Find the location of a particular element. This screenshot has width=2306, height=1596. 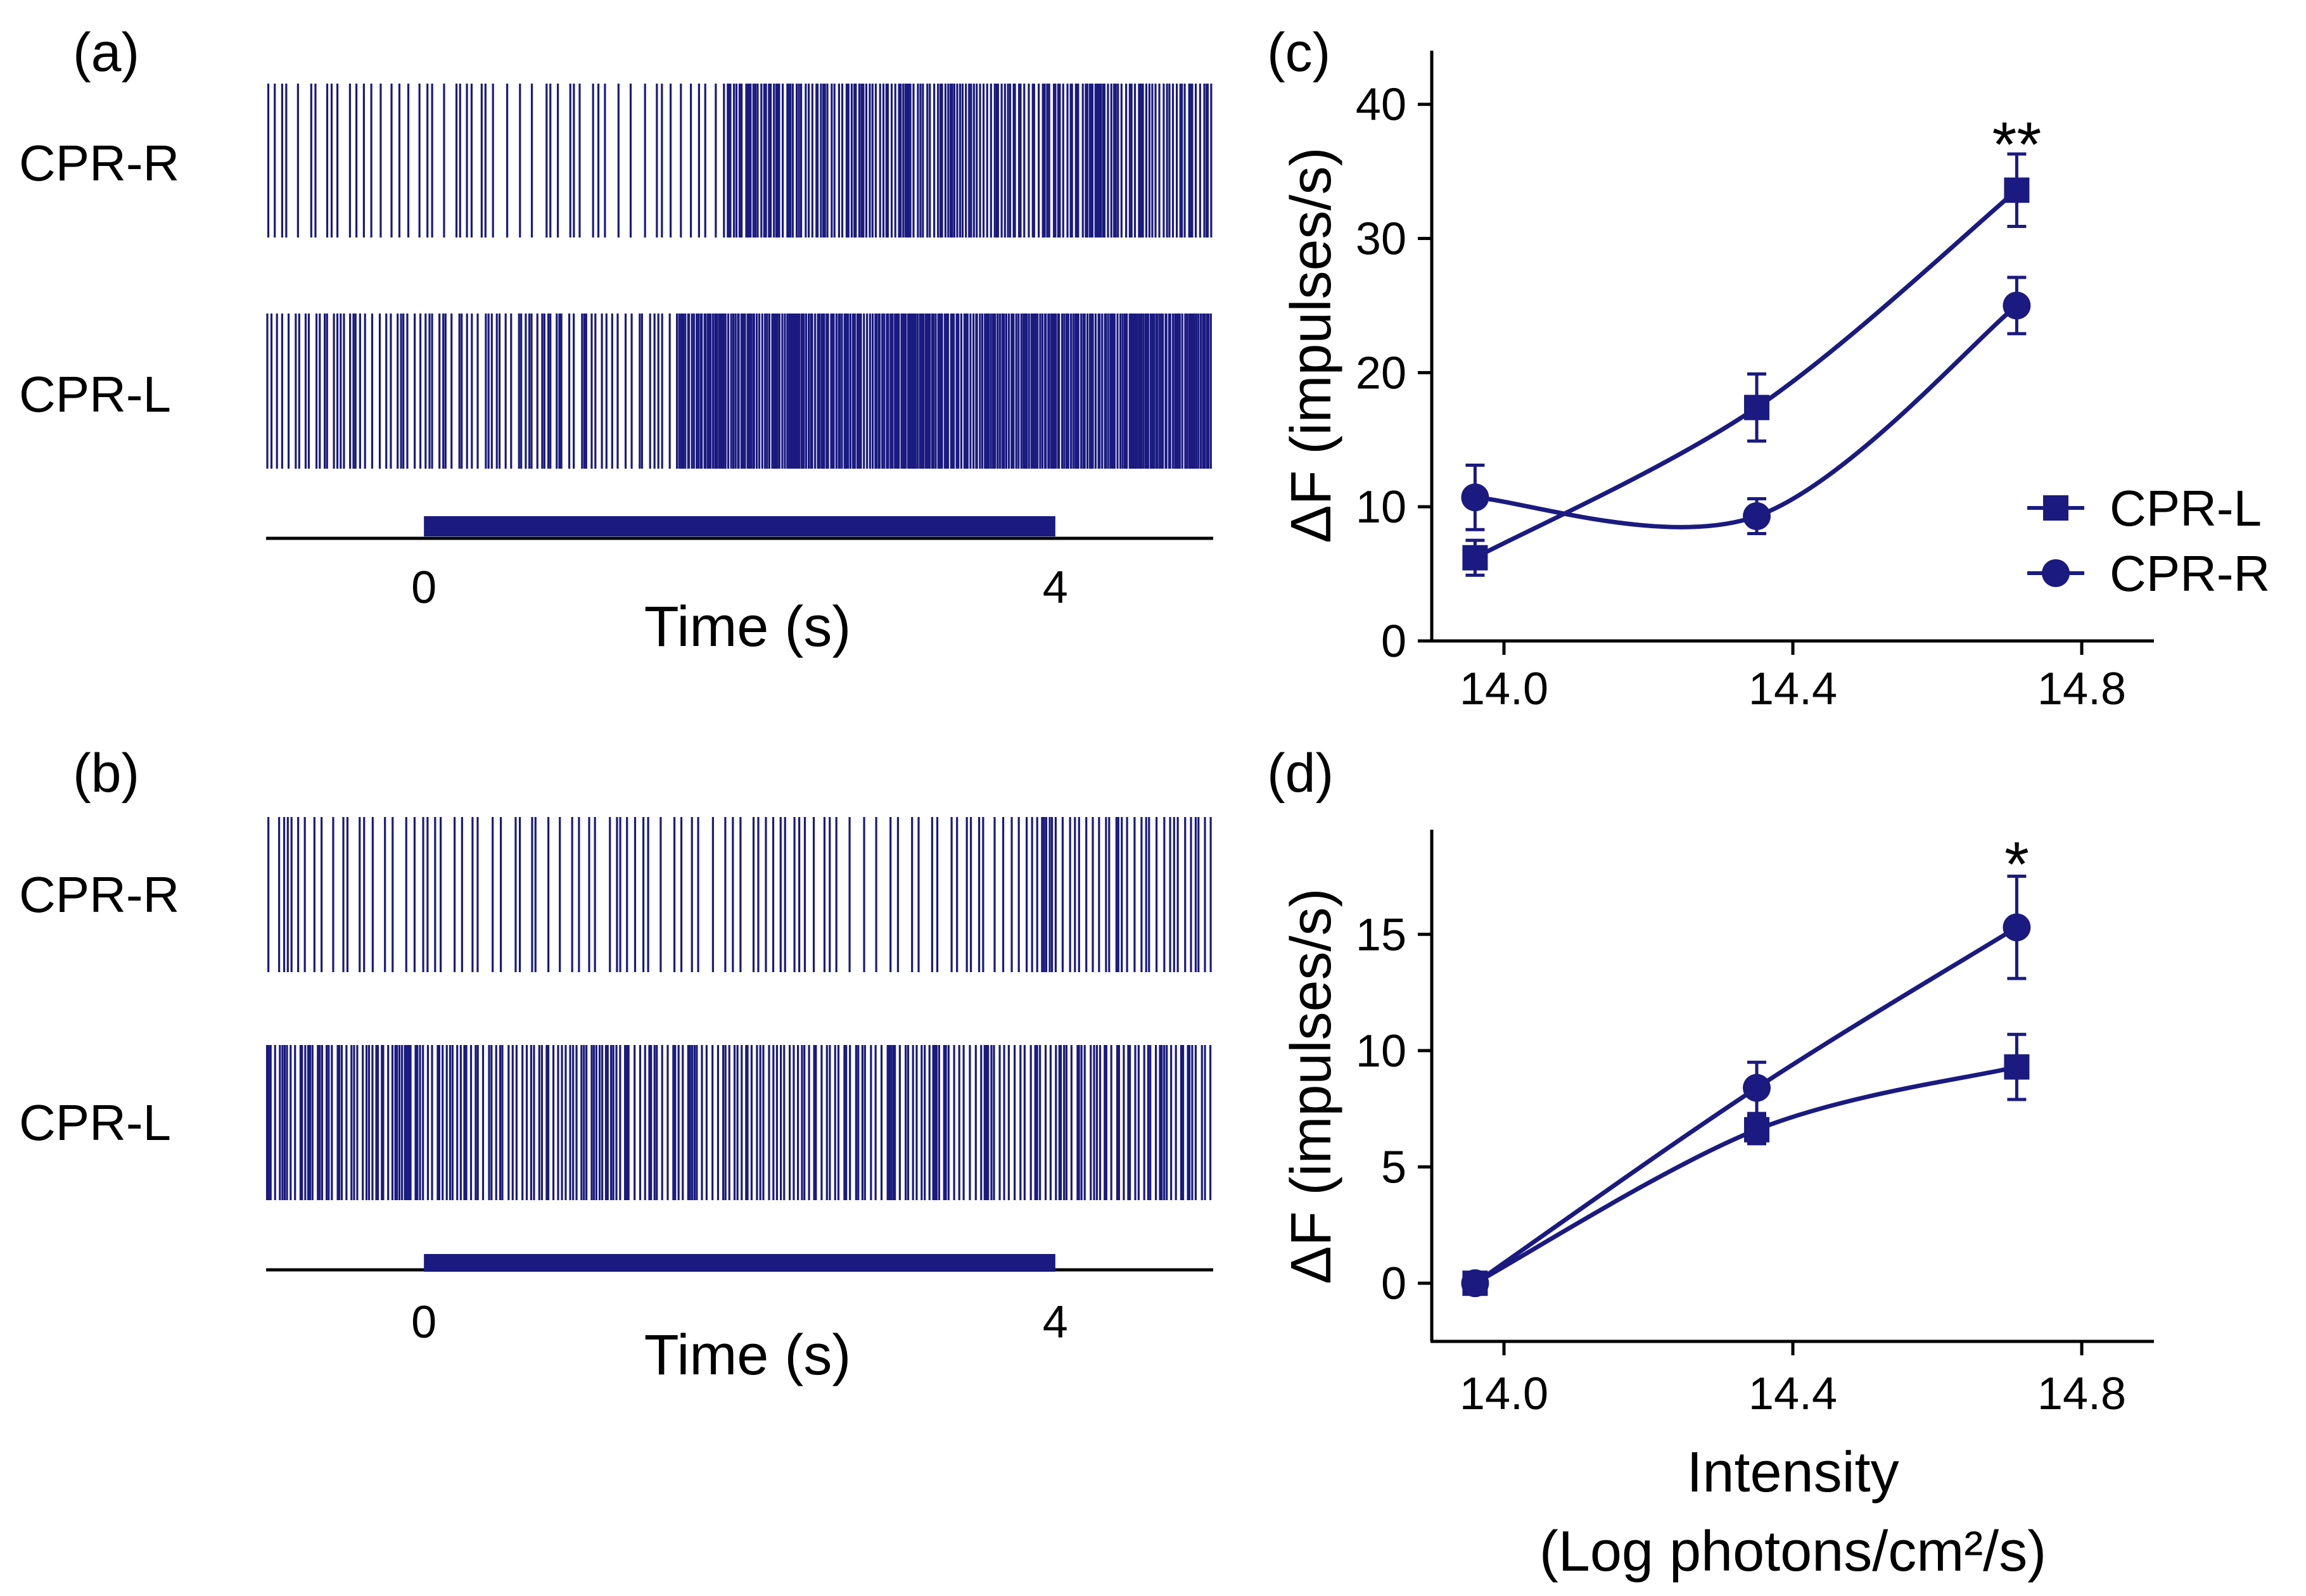

stimulus-bar-a is located at coordinates (739, 526).